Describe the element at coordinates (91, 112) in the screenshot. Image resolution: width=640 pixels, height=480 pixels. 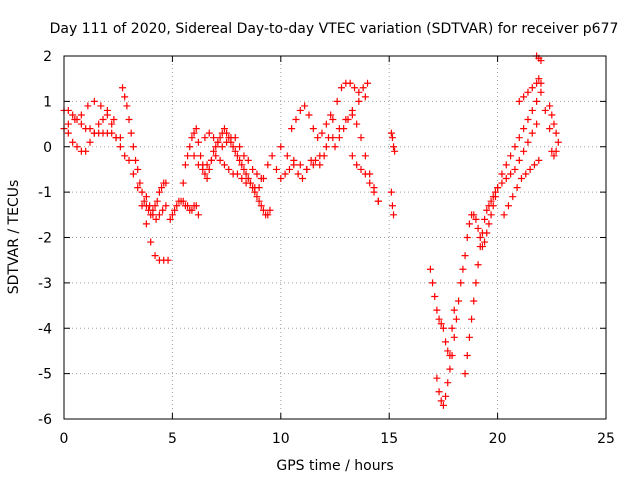
I see `series-arc-c` at that location.